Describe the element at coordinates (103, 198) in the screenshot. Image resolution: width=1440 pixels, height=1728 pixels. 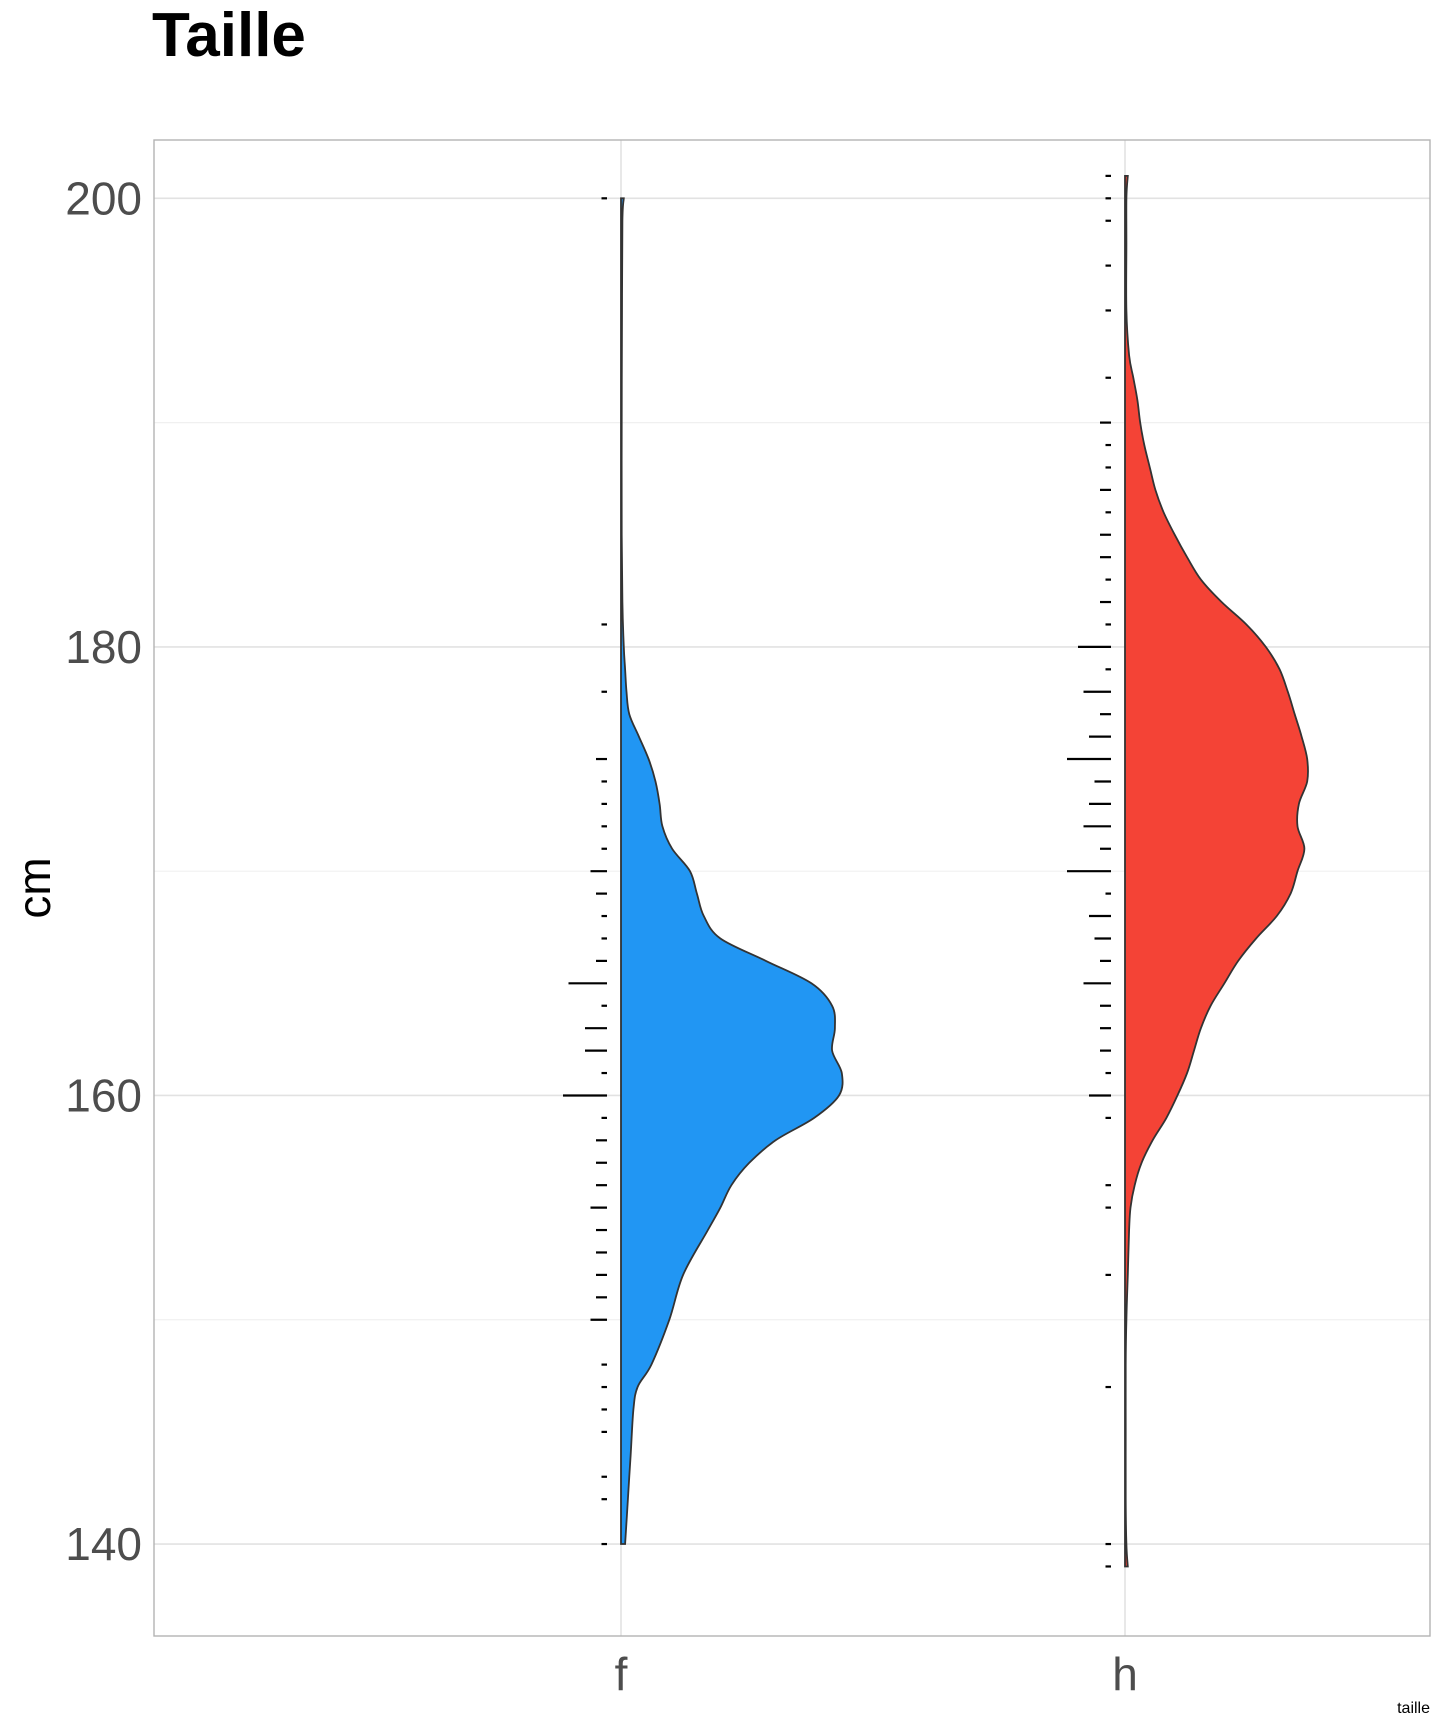
I see `y-tick-label: 200` at that location.